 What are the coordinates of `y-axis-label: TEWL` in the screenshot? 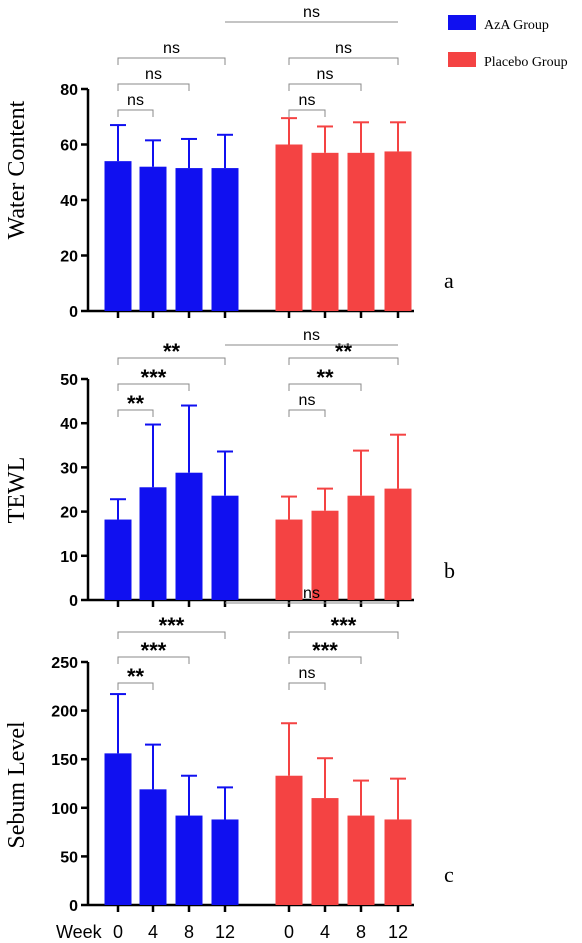 It's located at (17, 490).